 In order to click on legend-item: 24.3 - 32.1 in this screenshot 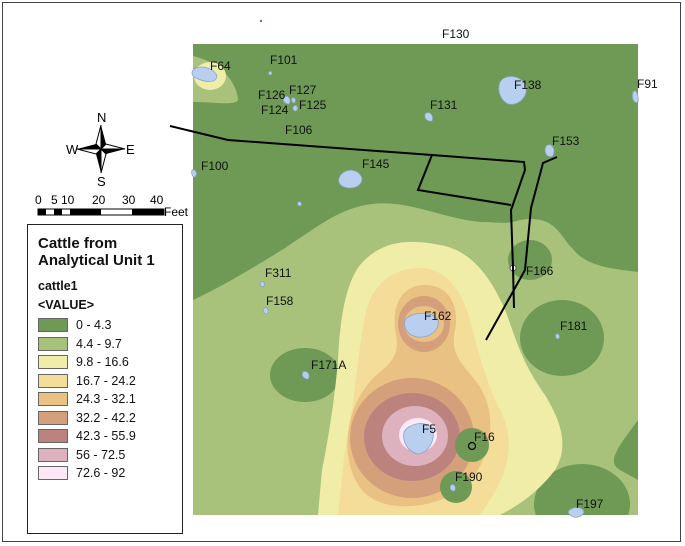, I will do `click(110, 399)`.